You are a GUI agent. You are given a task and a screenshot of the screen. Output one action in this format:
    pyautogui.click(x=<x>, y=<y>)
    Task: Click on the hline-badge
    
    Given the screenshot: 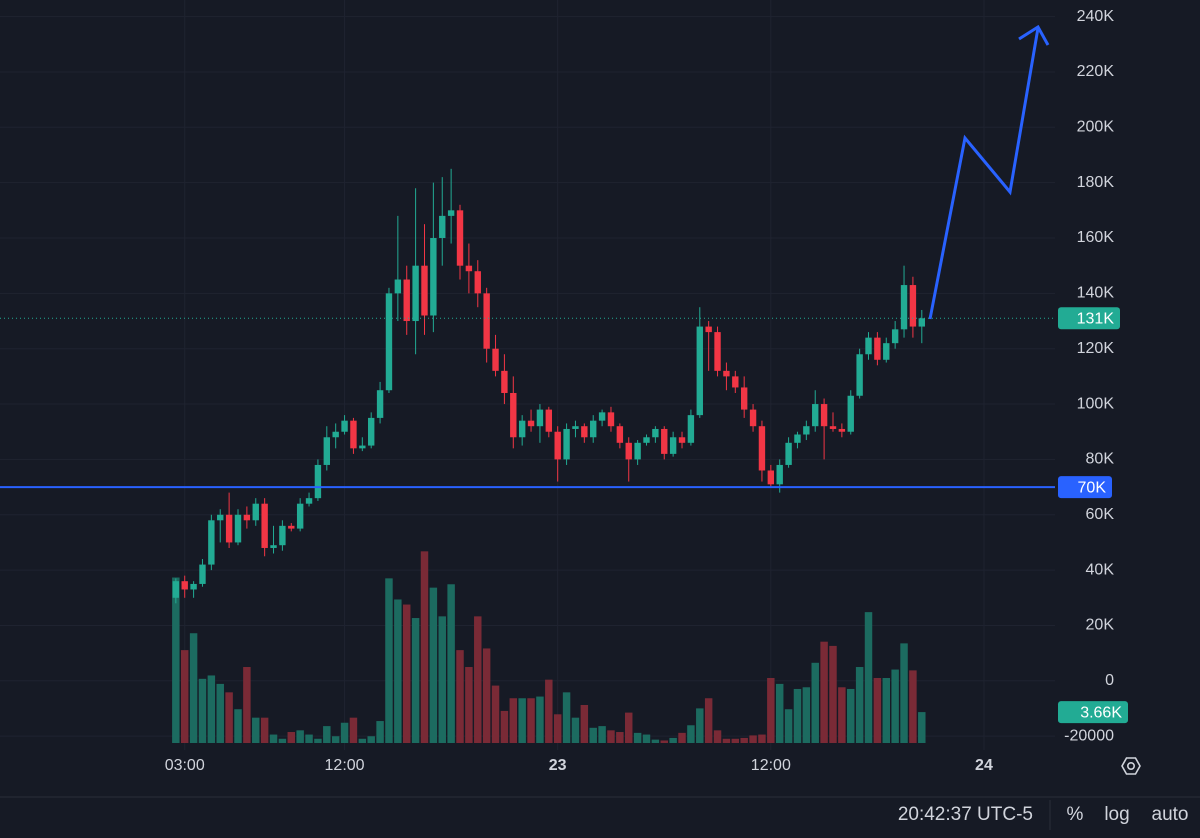 What is the action you would take?
    pyautogui.click(x=1085, y=487)
    